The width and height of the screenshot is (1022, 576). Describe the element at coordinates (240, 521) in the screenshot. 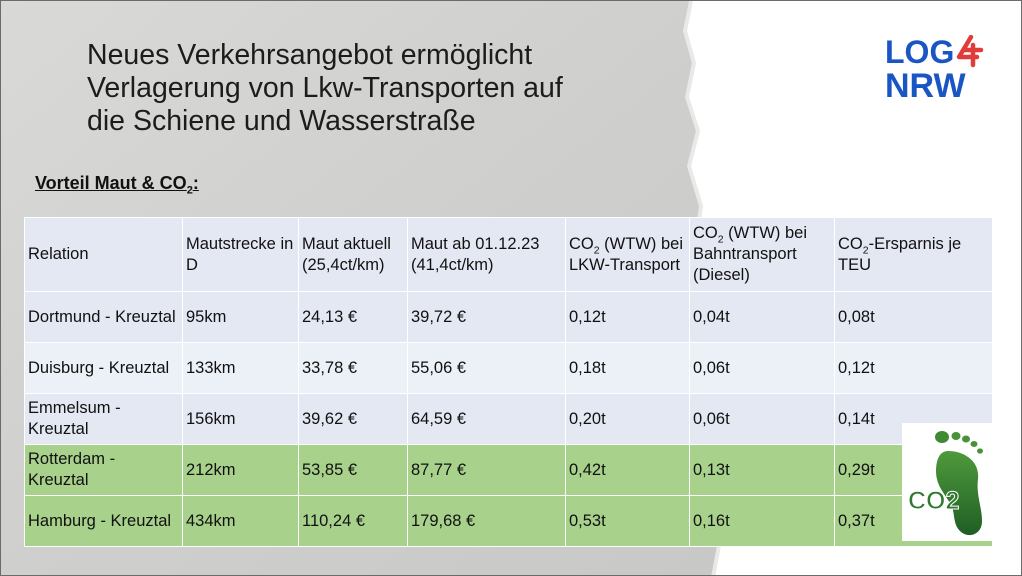

I see `cell-strecke: 434km` at that location.